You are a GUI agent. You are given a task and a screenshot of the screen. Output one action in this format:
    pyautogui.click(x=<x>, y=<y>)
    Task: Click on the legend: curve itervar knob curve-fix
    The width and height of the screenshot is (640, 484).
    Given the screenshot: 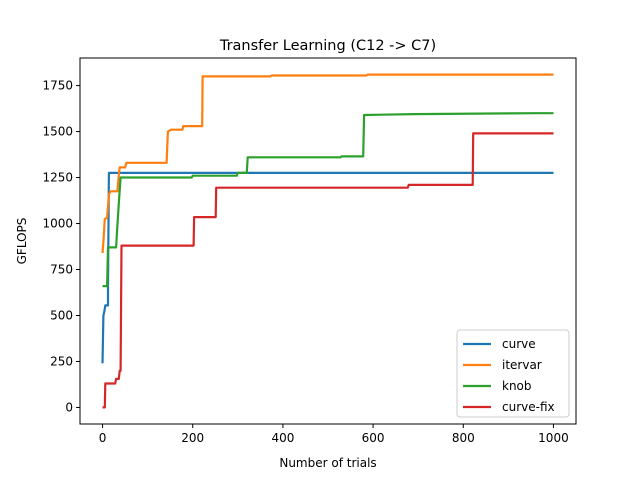 What is the action you would take?
    pyautogui.click(x=513, y=373)
    